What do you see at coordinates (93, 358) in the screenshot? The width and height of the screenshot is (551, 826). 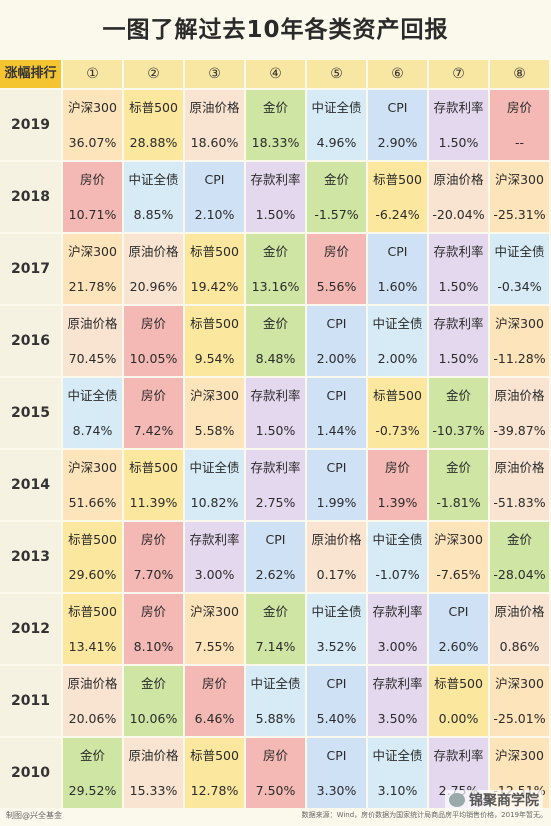 I see `return-value-cell: 70.45%` at bounding box center [93, 358].